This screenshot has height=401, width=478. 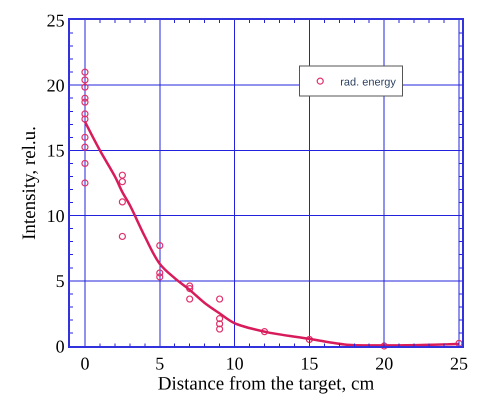 I want to click on y-tick-label: 25, so click(x=55, y=20).